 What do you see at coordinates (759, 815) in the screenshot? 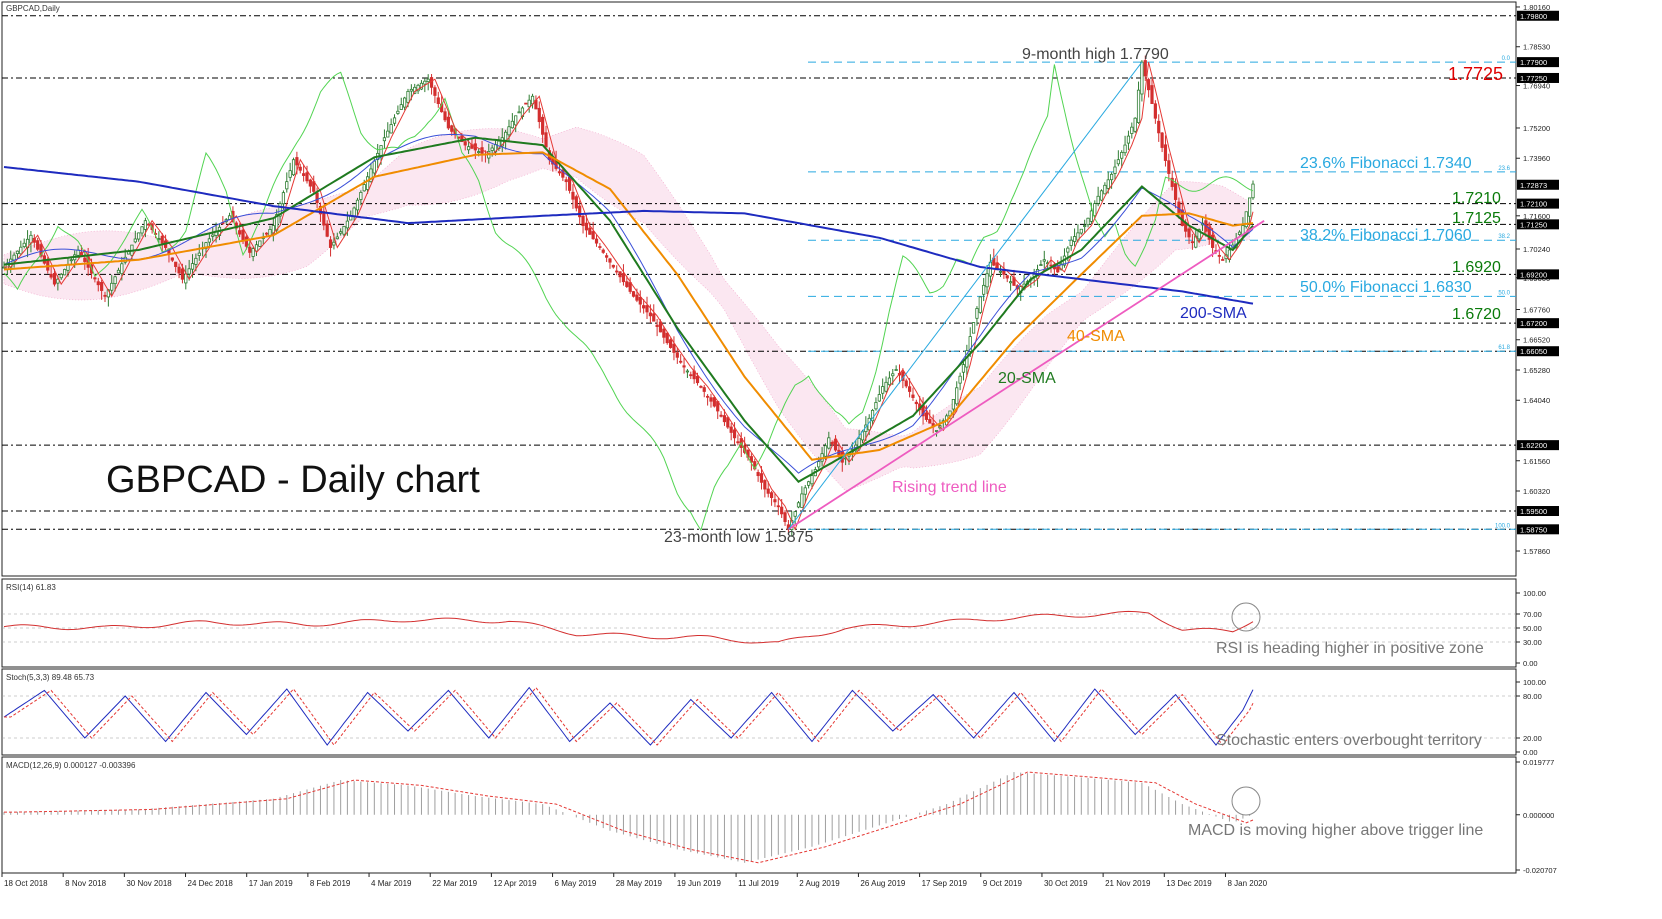
I see `macd-panel-frame` at bounding box center [759, 815].